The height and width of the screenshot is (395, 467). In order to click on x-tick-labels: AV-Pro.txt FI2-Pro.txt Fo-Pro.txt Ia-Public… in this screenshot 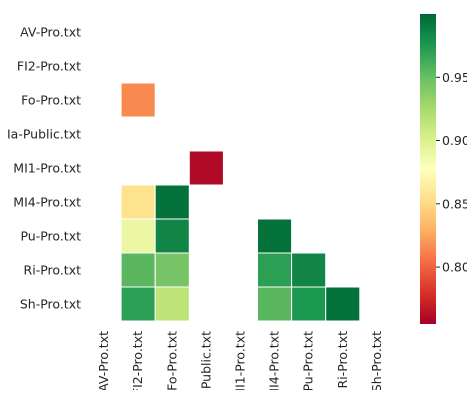, I will do `click(240, 363)`.